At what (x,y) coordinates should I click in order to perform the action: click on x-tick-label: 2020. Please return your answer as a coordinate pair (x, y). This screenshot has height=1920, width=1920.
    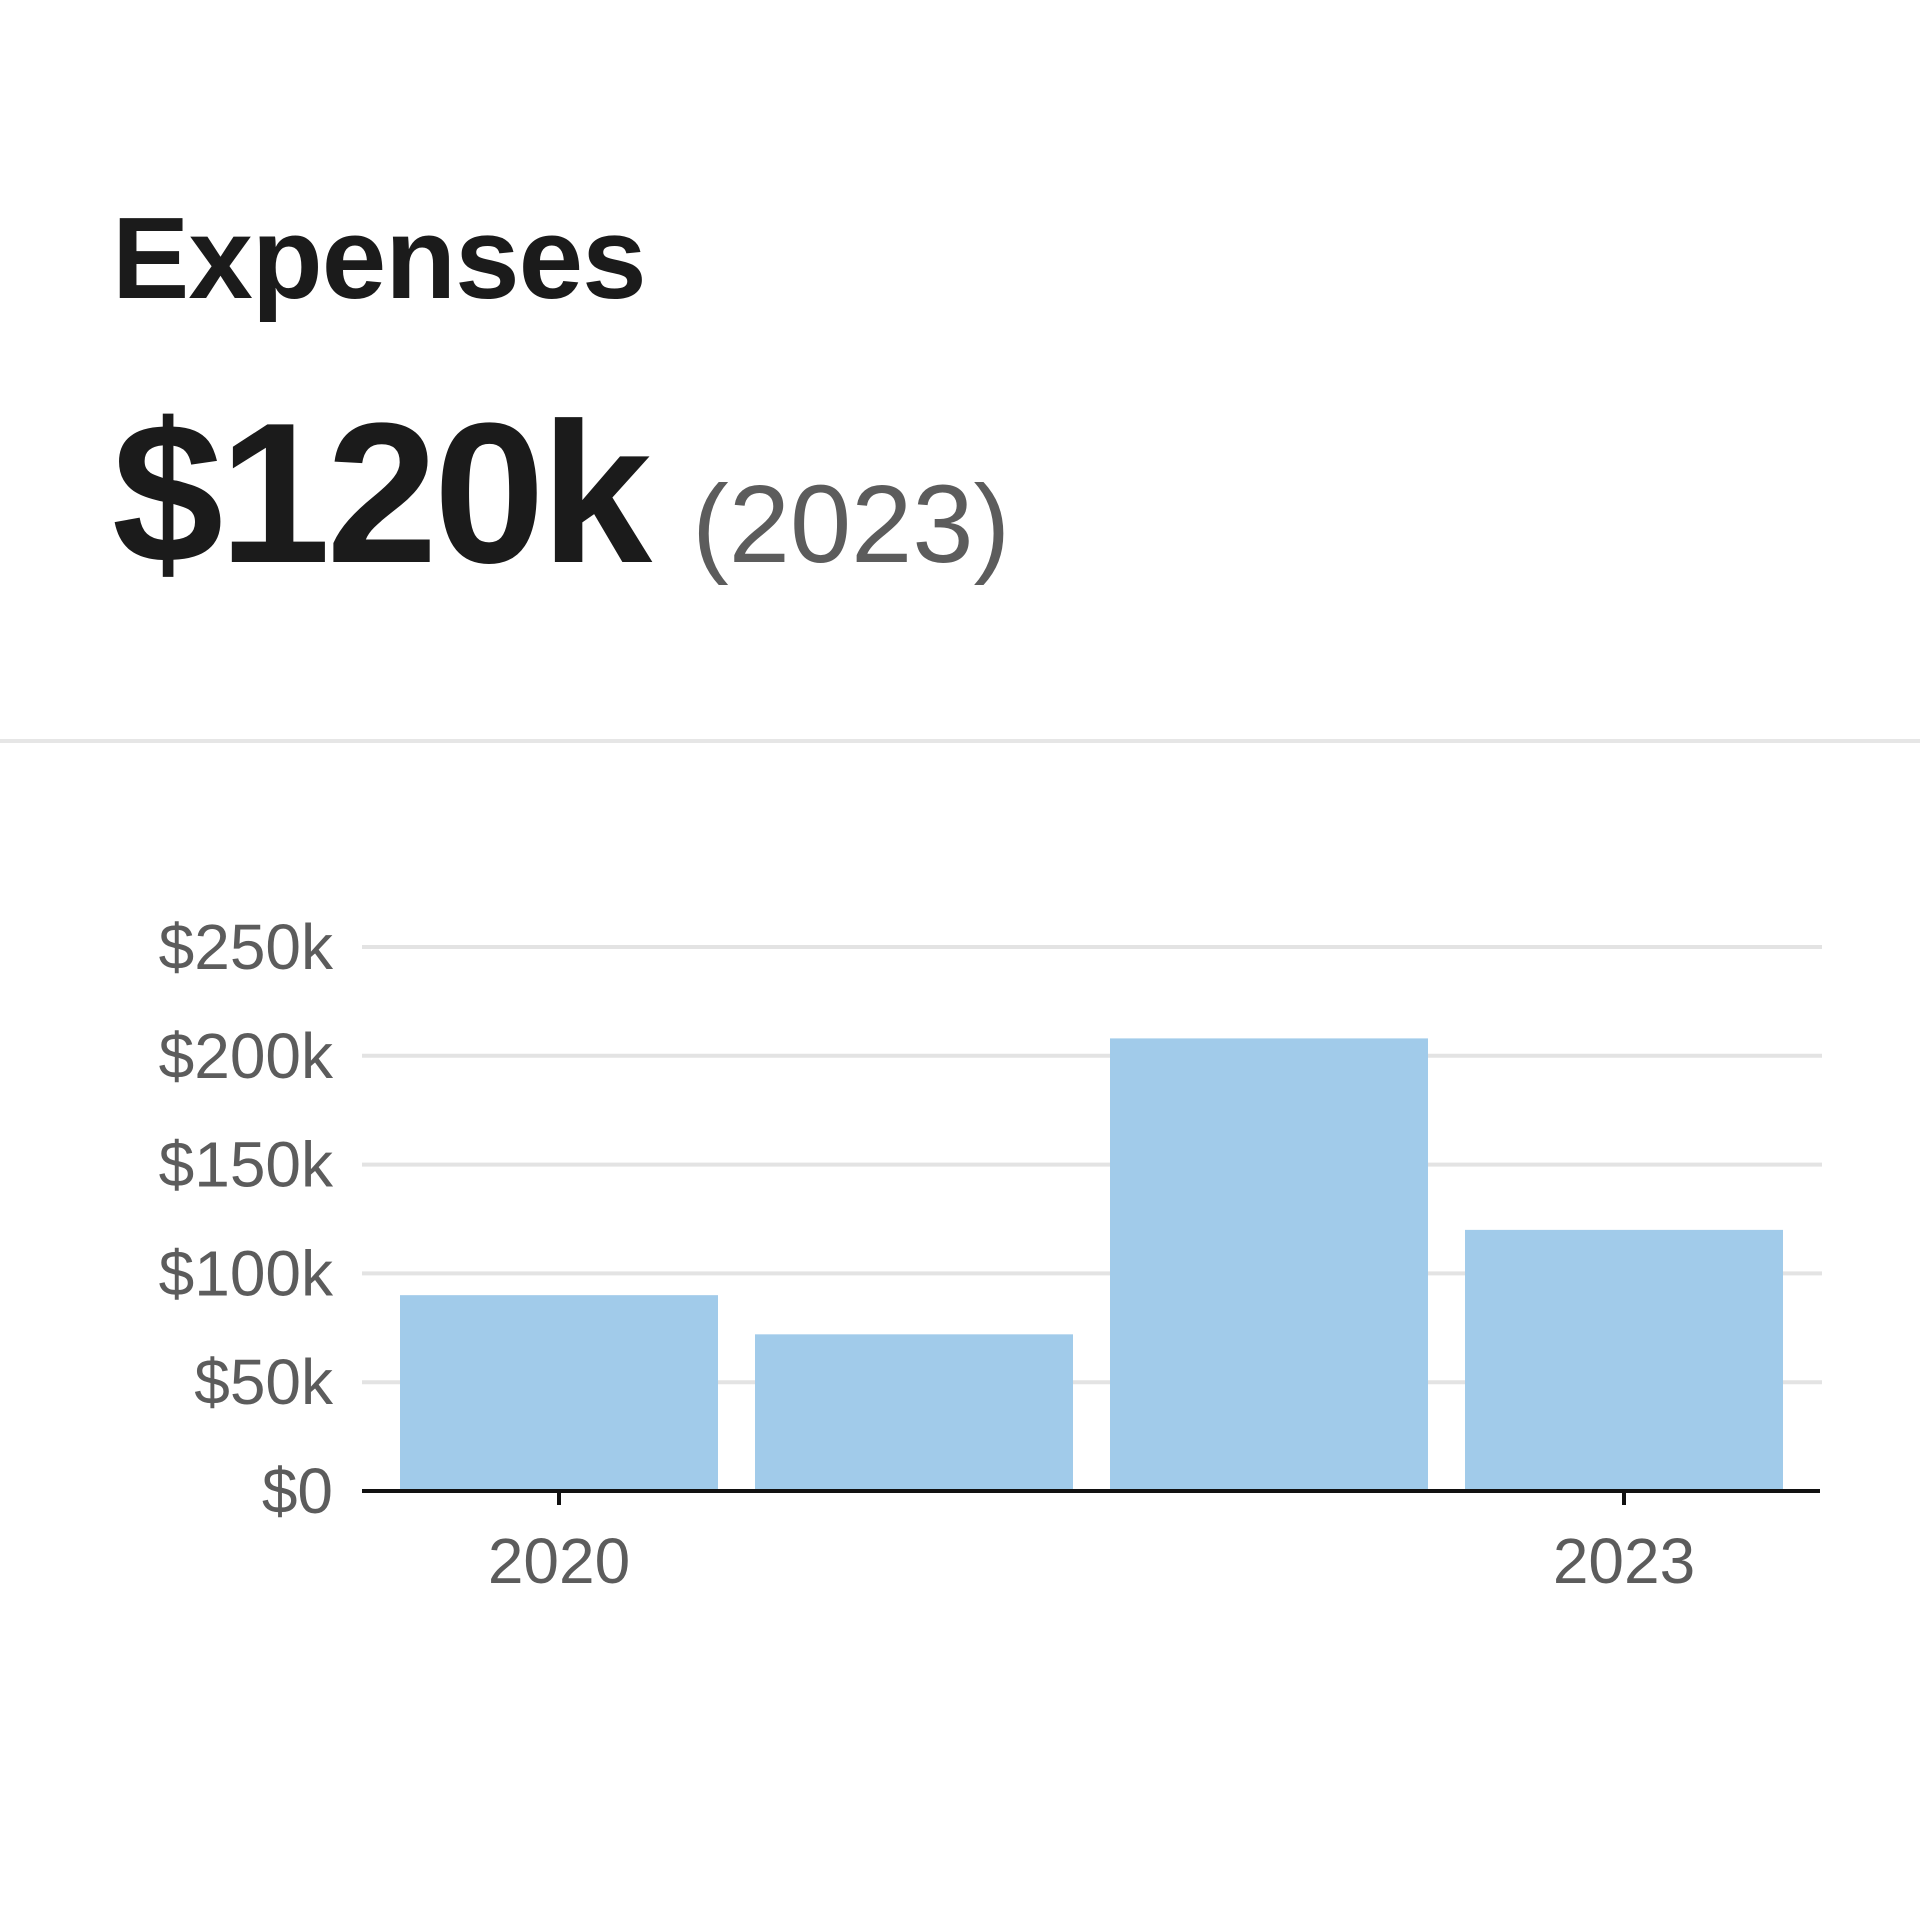
    Looking at the image, I should click on (559, 1561).